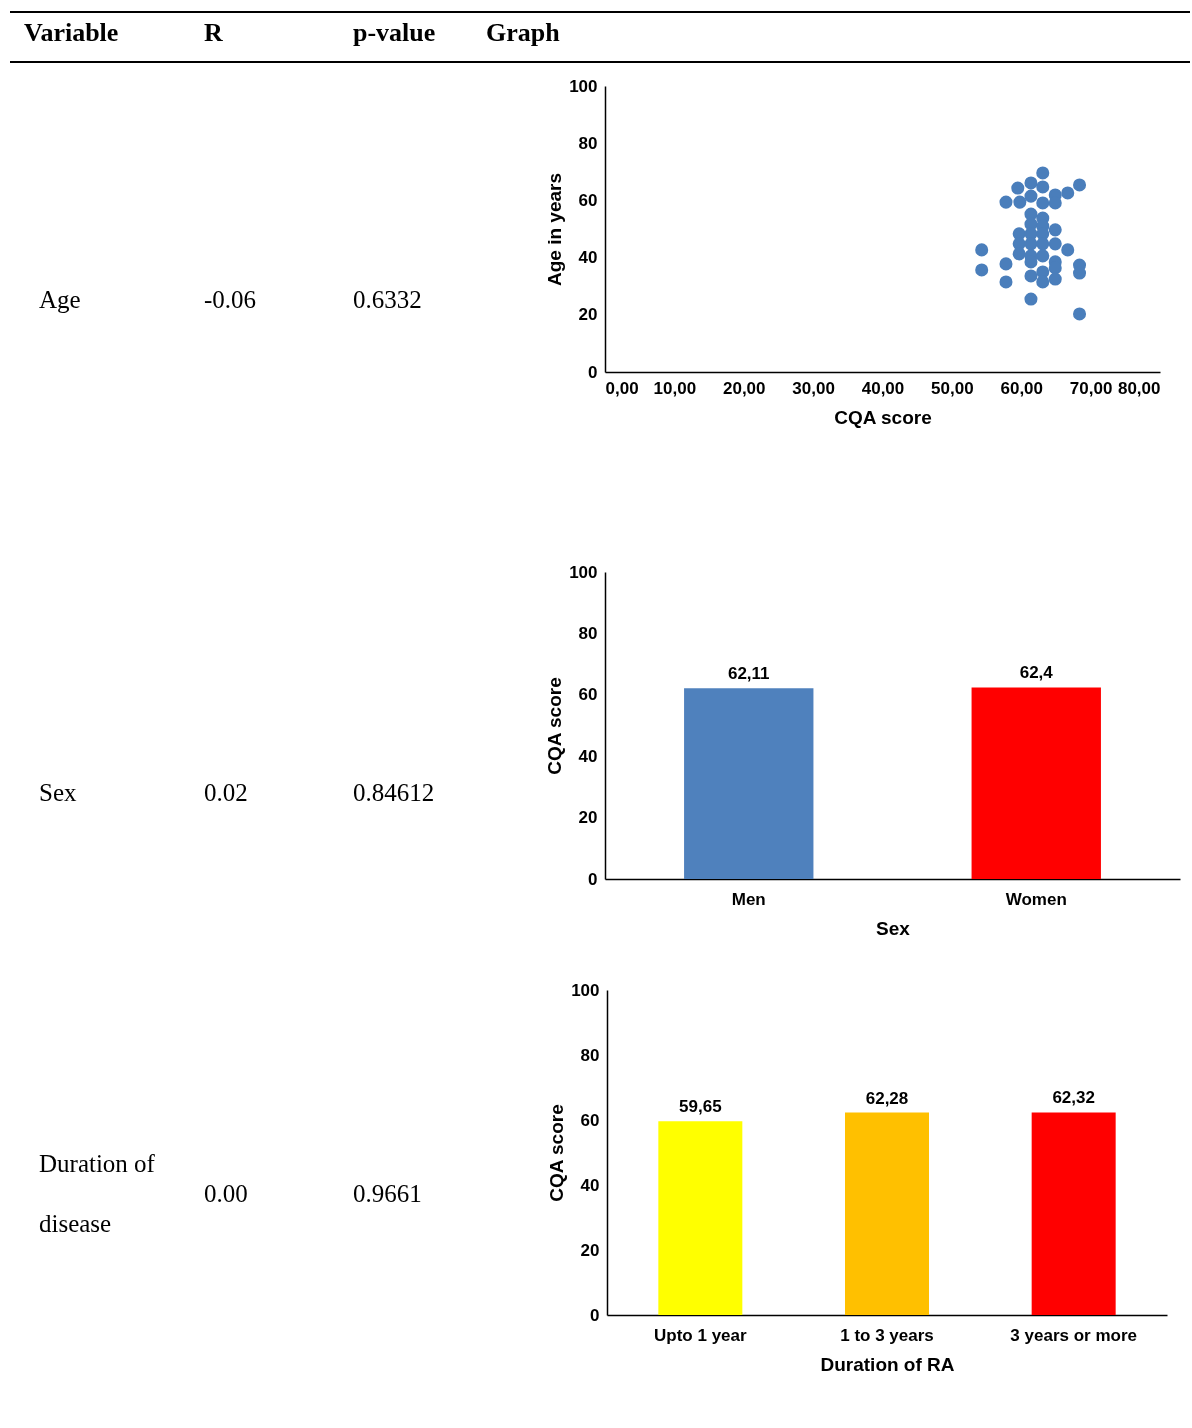  I want to click on x-axis-title: Duration of RA, so click(887, 1364).